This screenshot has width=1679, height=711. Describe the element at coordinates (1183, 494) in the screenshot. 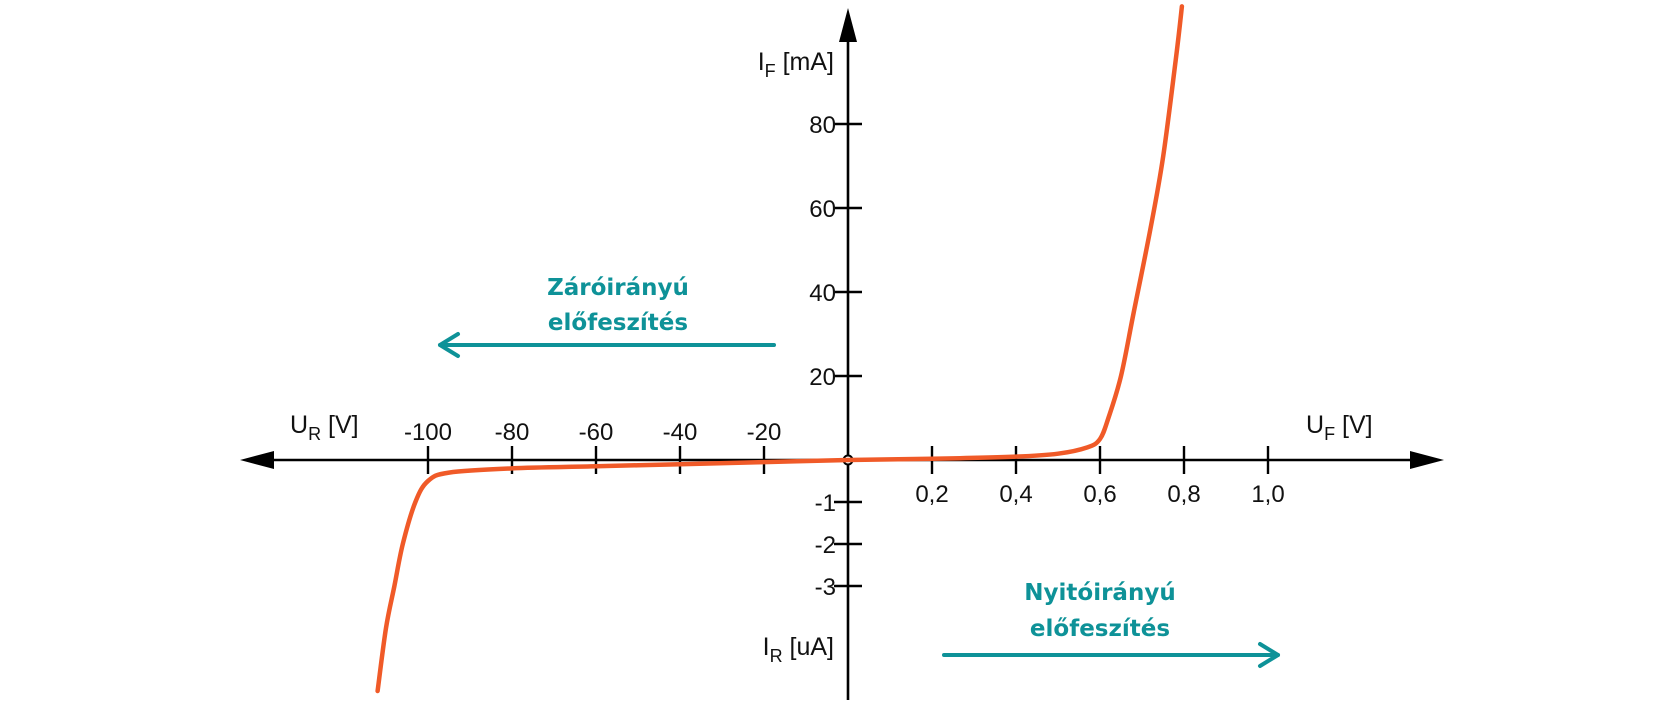

I see `uf-tick-label: 0,8` at that location.